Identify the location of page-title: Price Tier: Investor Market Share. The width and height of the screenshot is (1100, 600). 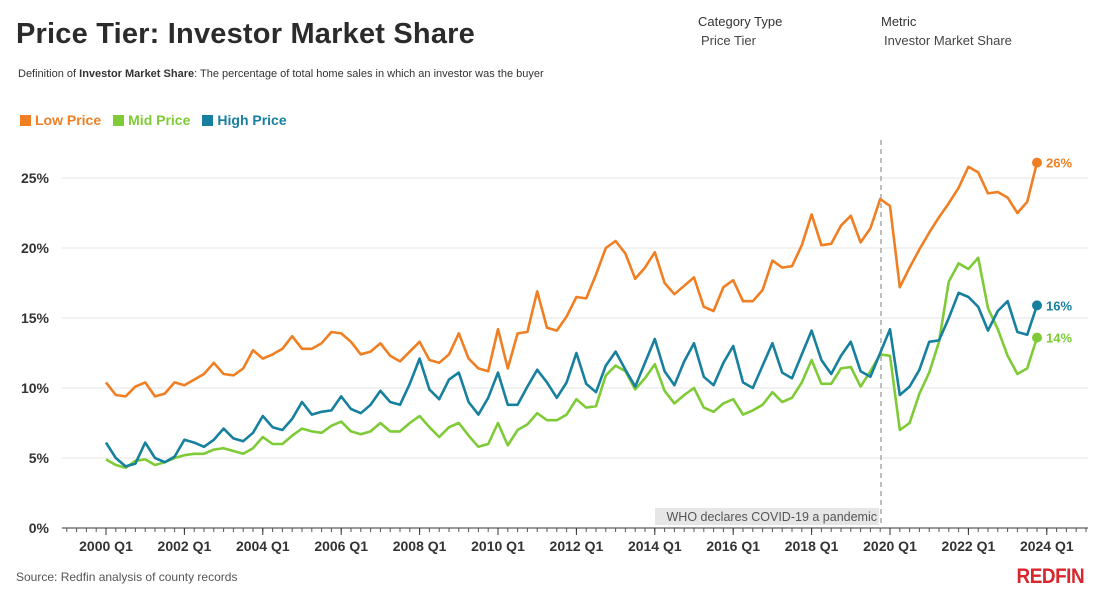
(245, 34).